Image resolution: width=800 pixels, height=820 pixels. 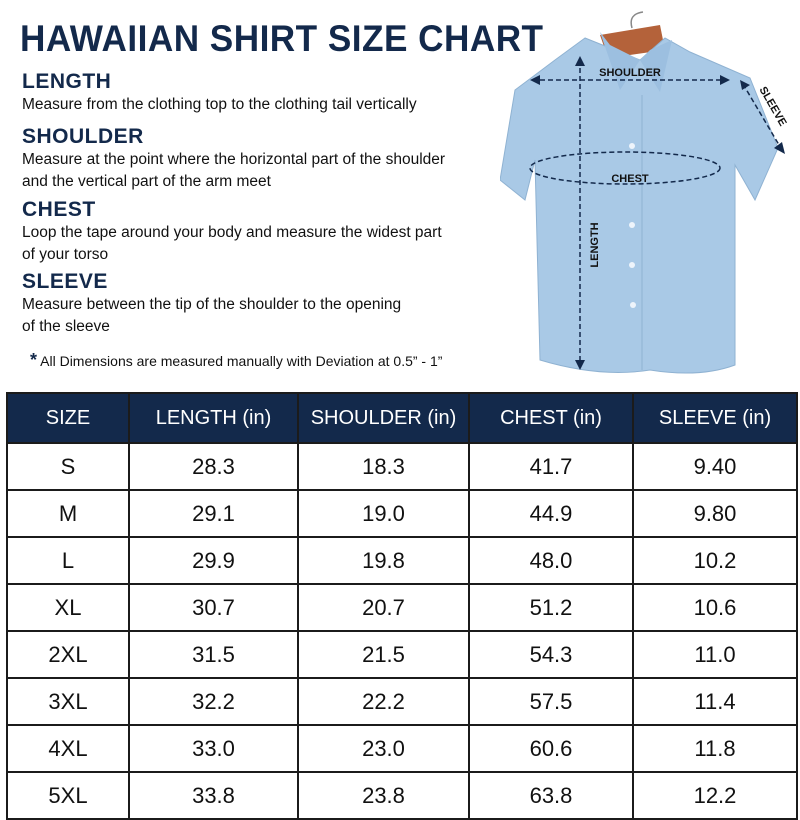 I want to click on table-cell: 44.9, so click(x=551, y=513).